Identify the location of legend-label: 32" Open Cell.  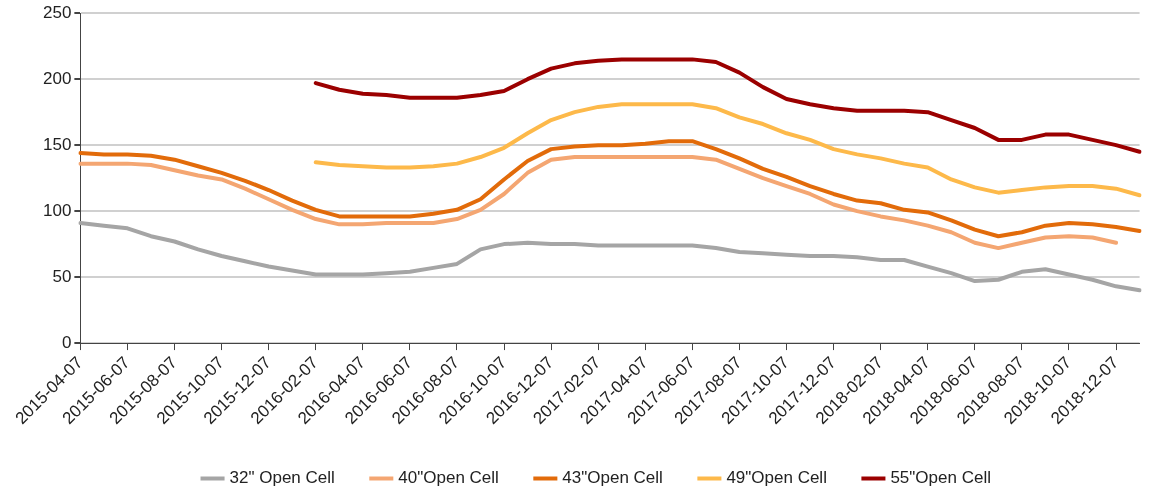
(282, 478).